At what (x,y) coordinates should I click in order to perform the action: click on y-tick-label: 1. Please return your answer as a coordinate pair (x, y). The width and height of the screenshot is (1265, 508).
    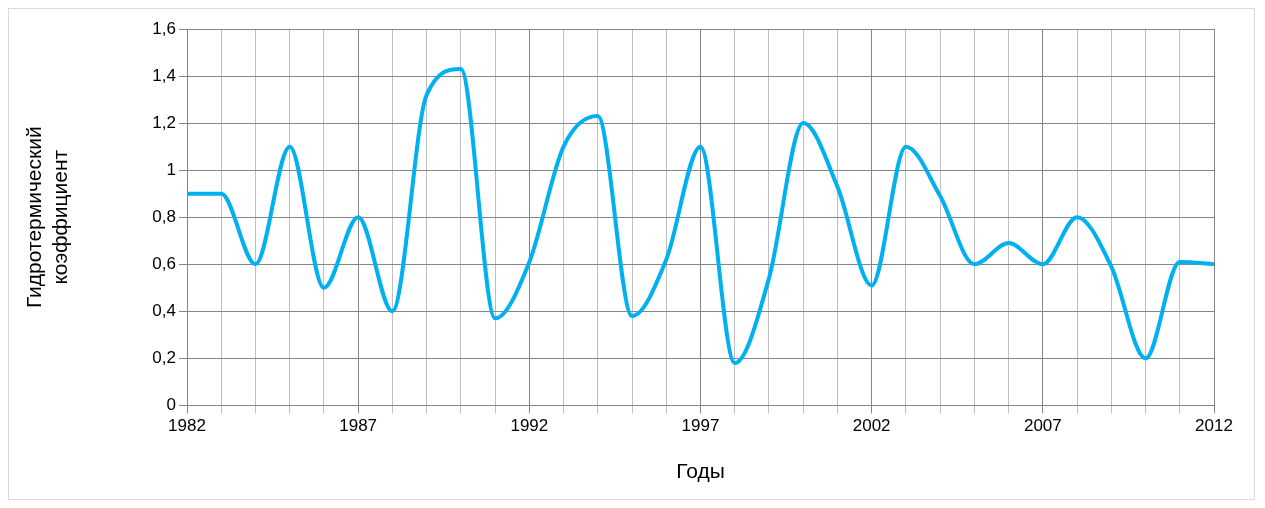
    Looking at the image, I should click on (171, 169).